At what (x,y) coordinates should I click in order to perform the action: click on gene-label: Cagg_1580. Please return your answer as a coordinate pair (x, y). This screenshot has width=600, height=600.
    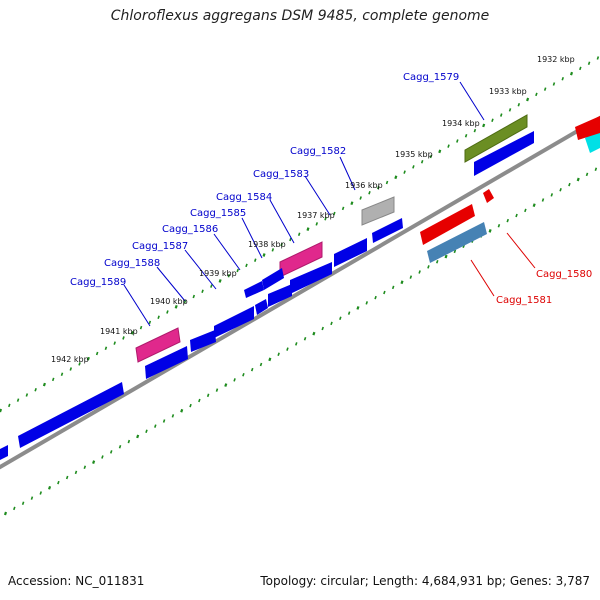
    Looking at the image, I should click on (564, 274).